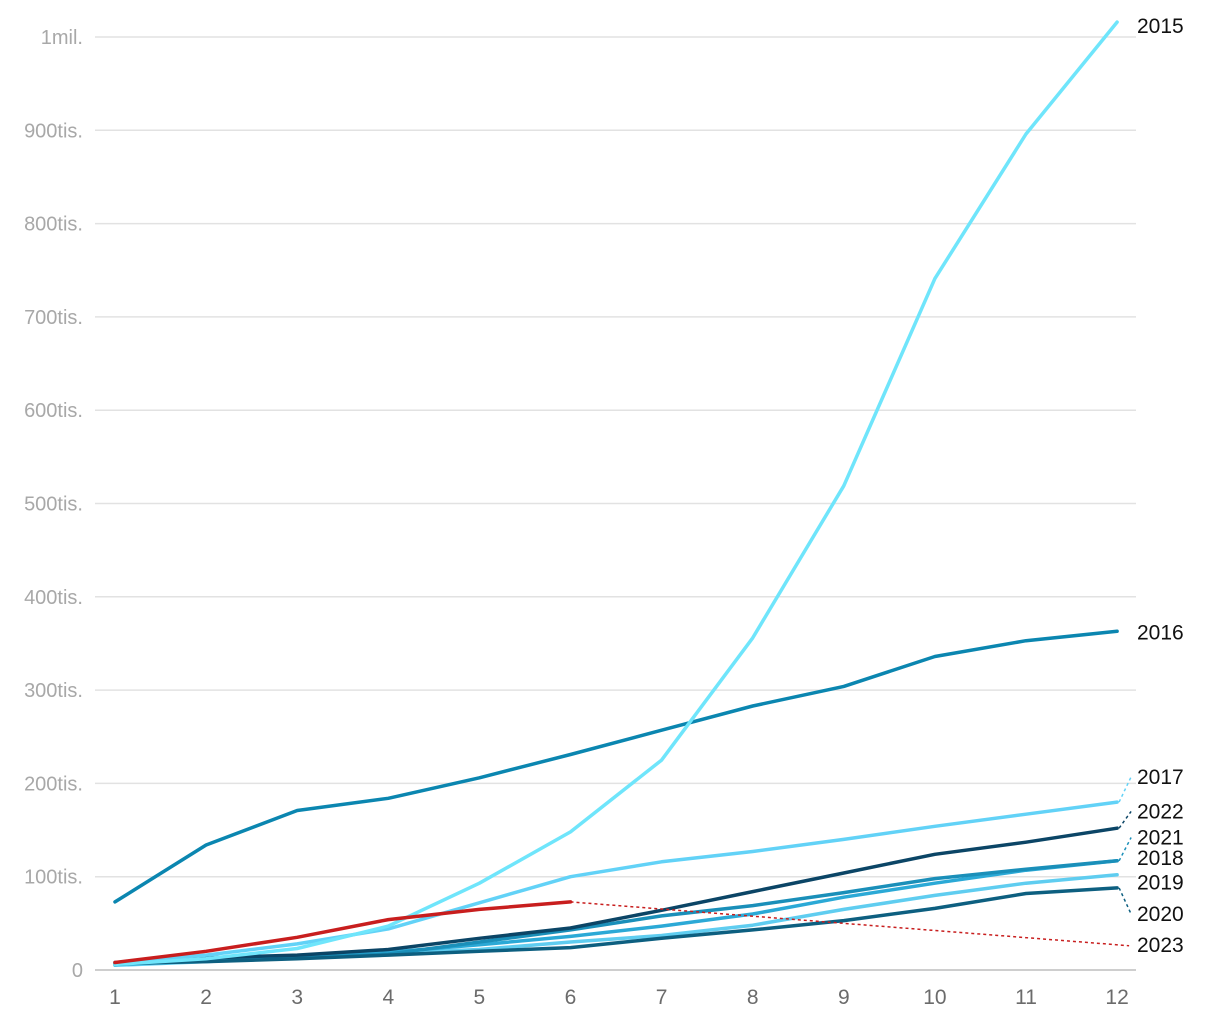 This screenshot has height=1020, width=1220. What do you see at coordinates (753, 997) in the screenshot?
I see `x-tick-label: 8` at bounding box center [753, 997].